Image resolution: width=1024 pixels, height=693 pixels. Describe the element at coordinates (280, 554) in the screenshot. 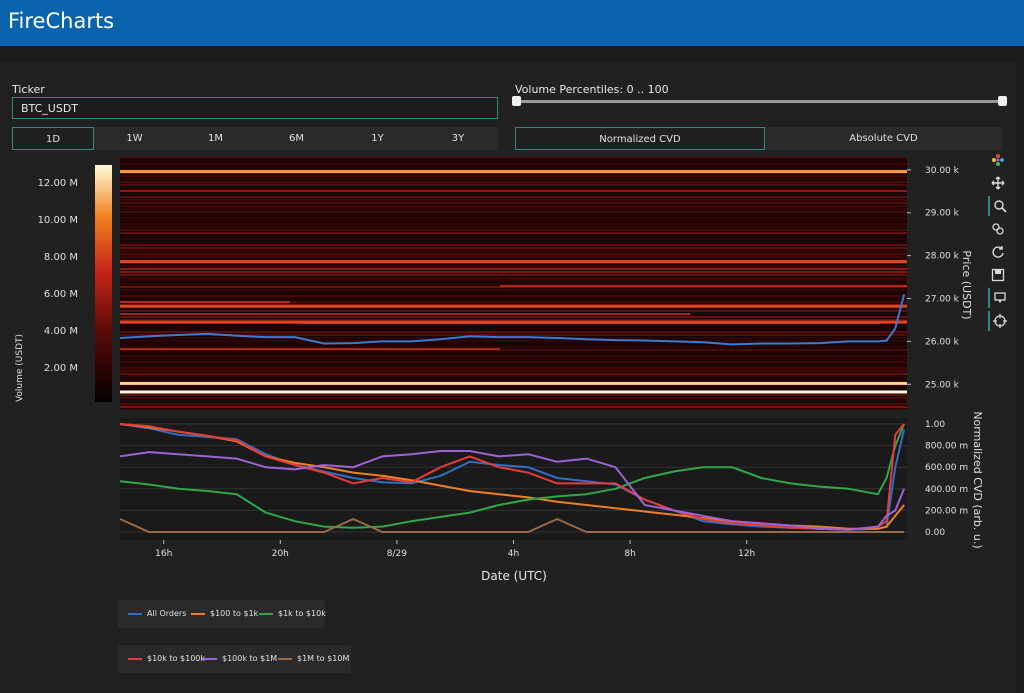

I see `date-tick-label: 20h` at that location.